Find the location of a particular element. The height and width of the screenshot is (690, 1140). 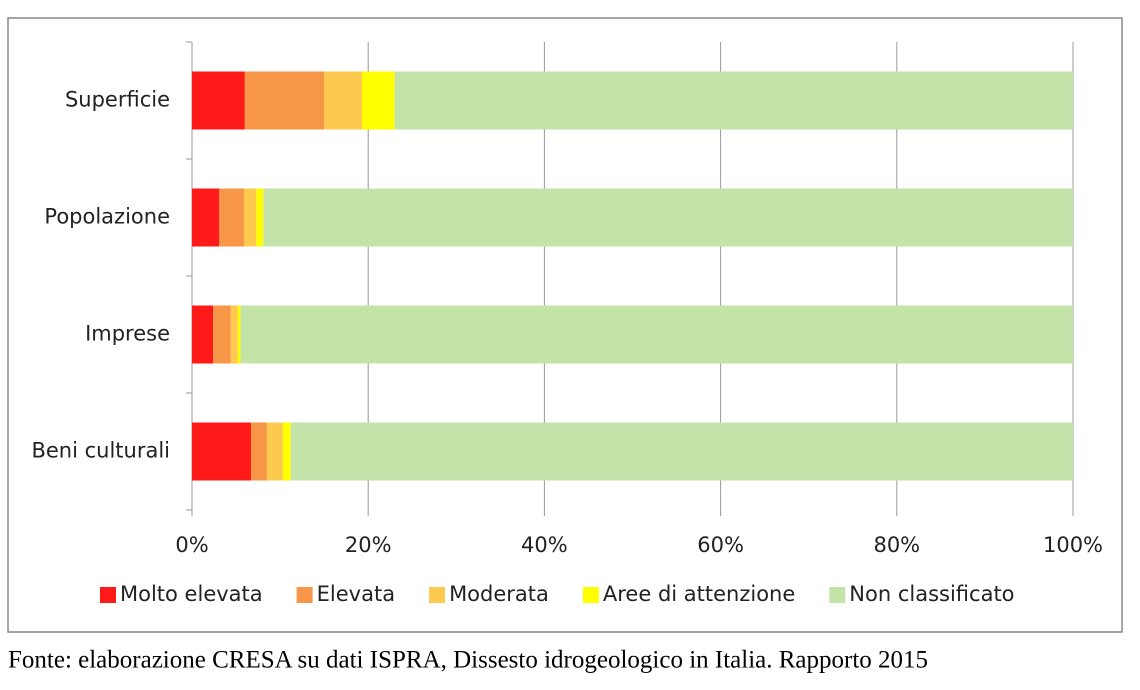

x-tick-label: 0% is located at coordinates (191, 545).